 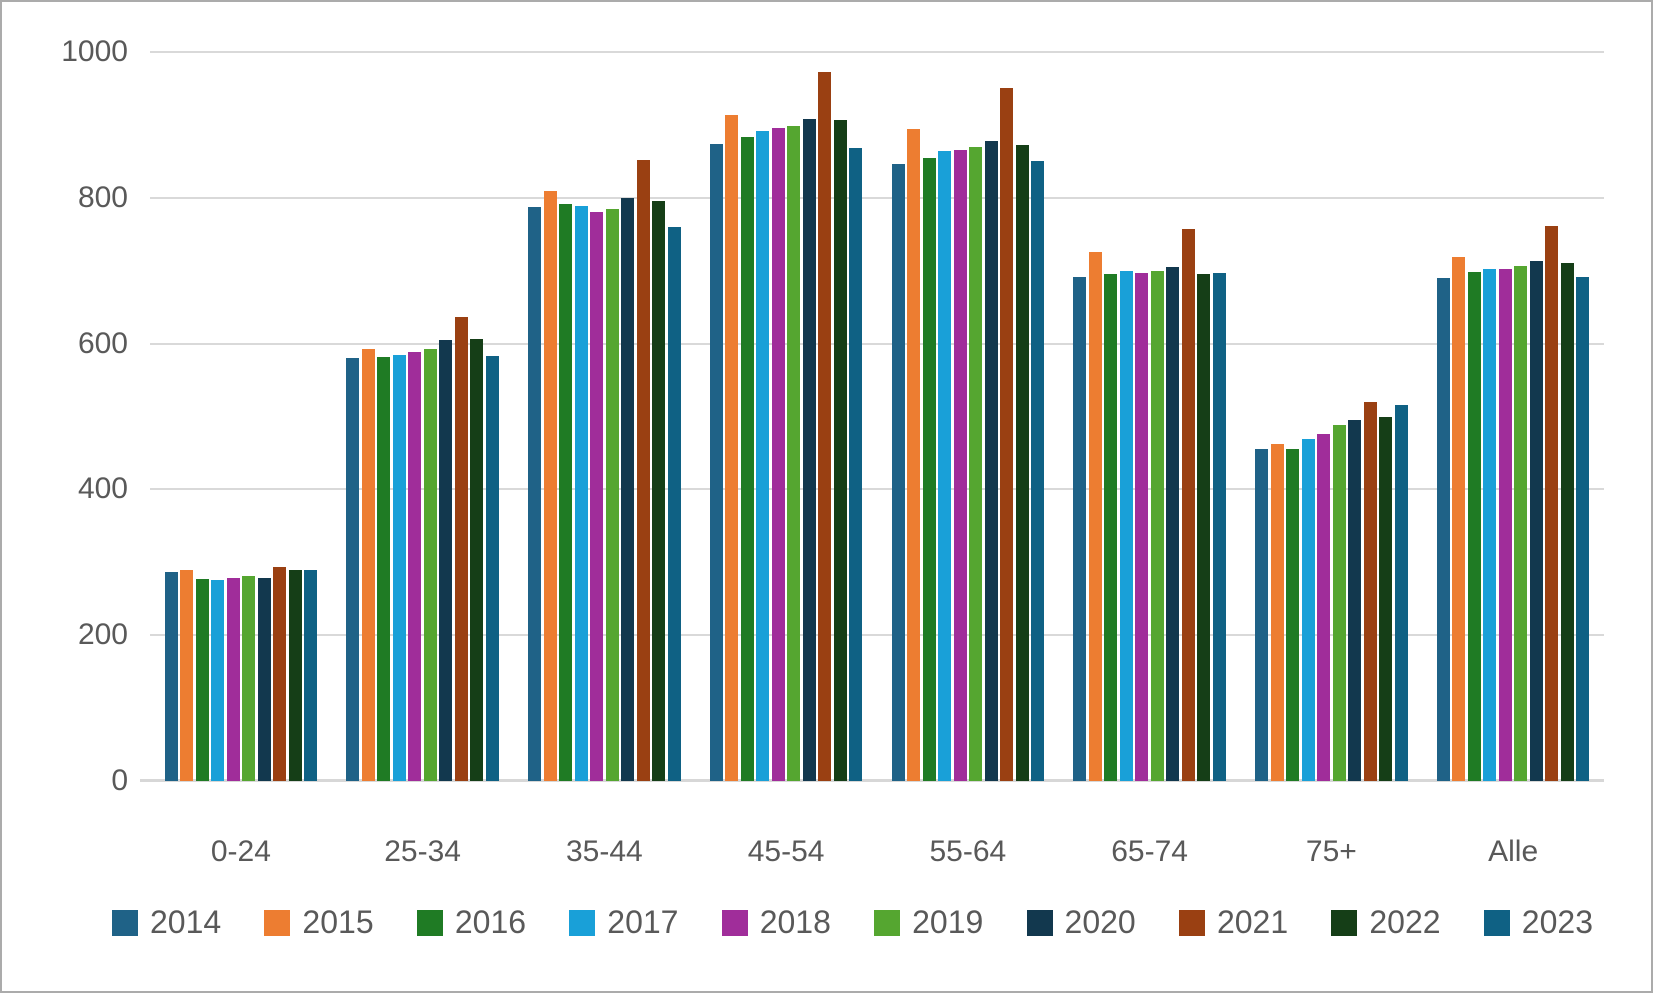 I want to click on legend-label: 2014, so click(x=186, y=922).